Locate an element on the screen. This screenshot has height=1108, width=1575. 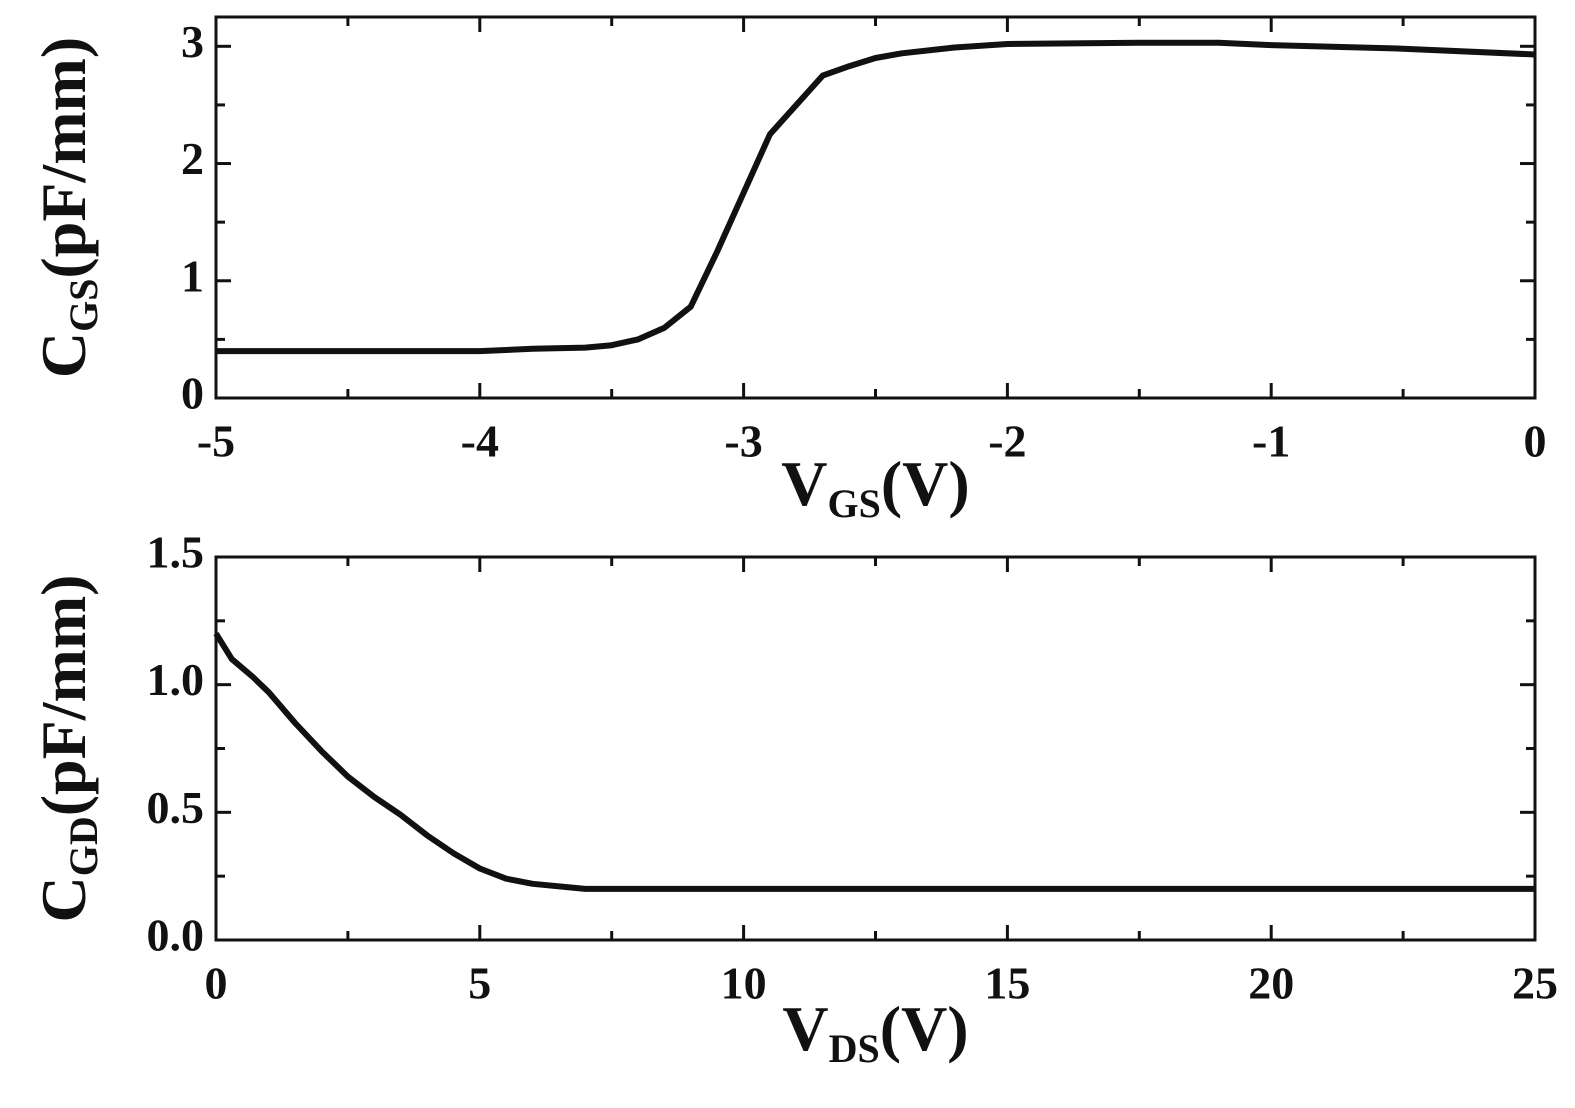
y-tick-label: 2 is located at coordinates (192, 158).